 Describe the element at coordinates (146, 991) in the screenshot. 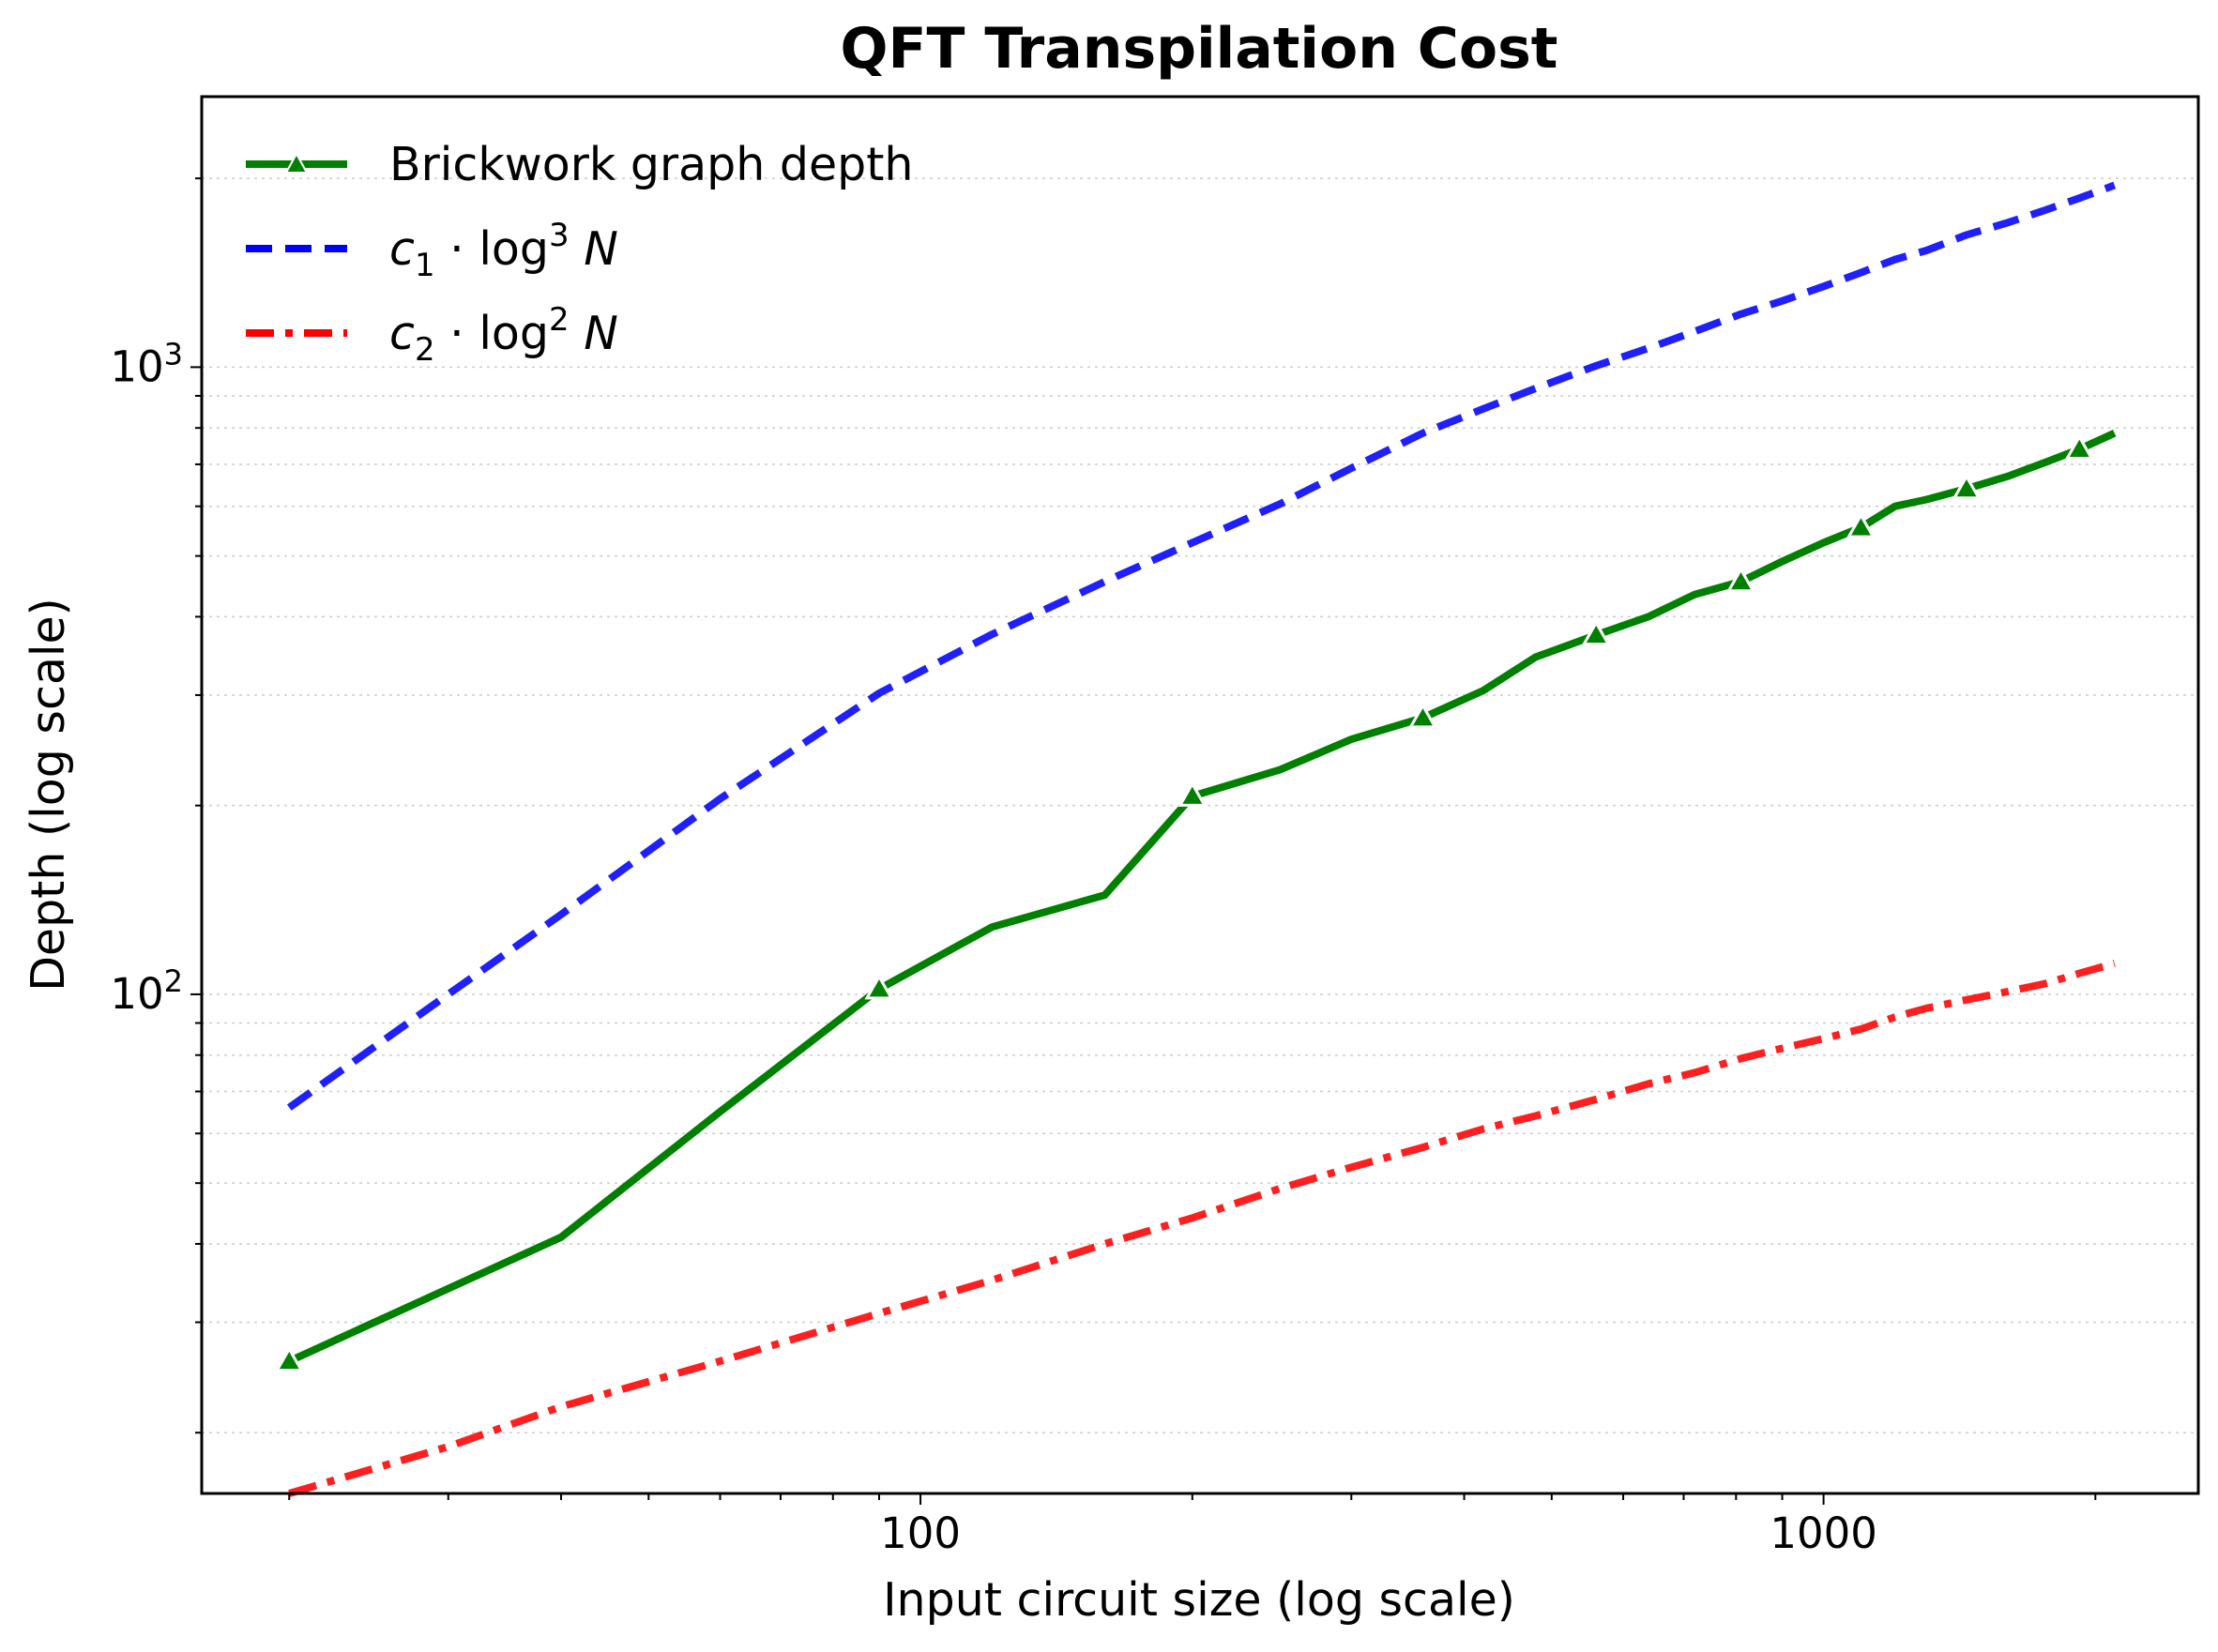

I see `y-tick-label: 102` at that location.